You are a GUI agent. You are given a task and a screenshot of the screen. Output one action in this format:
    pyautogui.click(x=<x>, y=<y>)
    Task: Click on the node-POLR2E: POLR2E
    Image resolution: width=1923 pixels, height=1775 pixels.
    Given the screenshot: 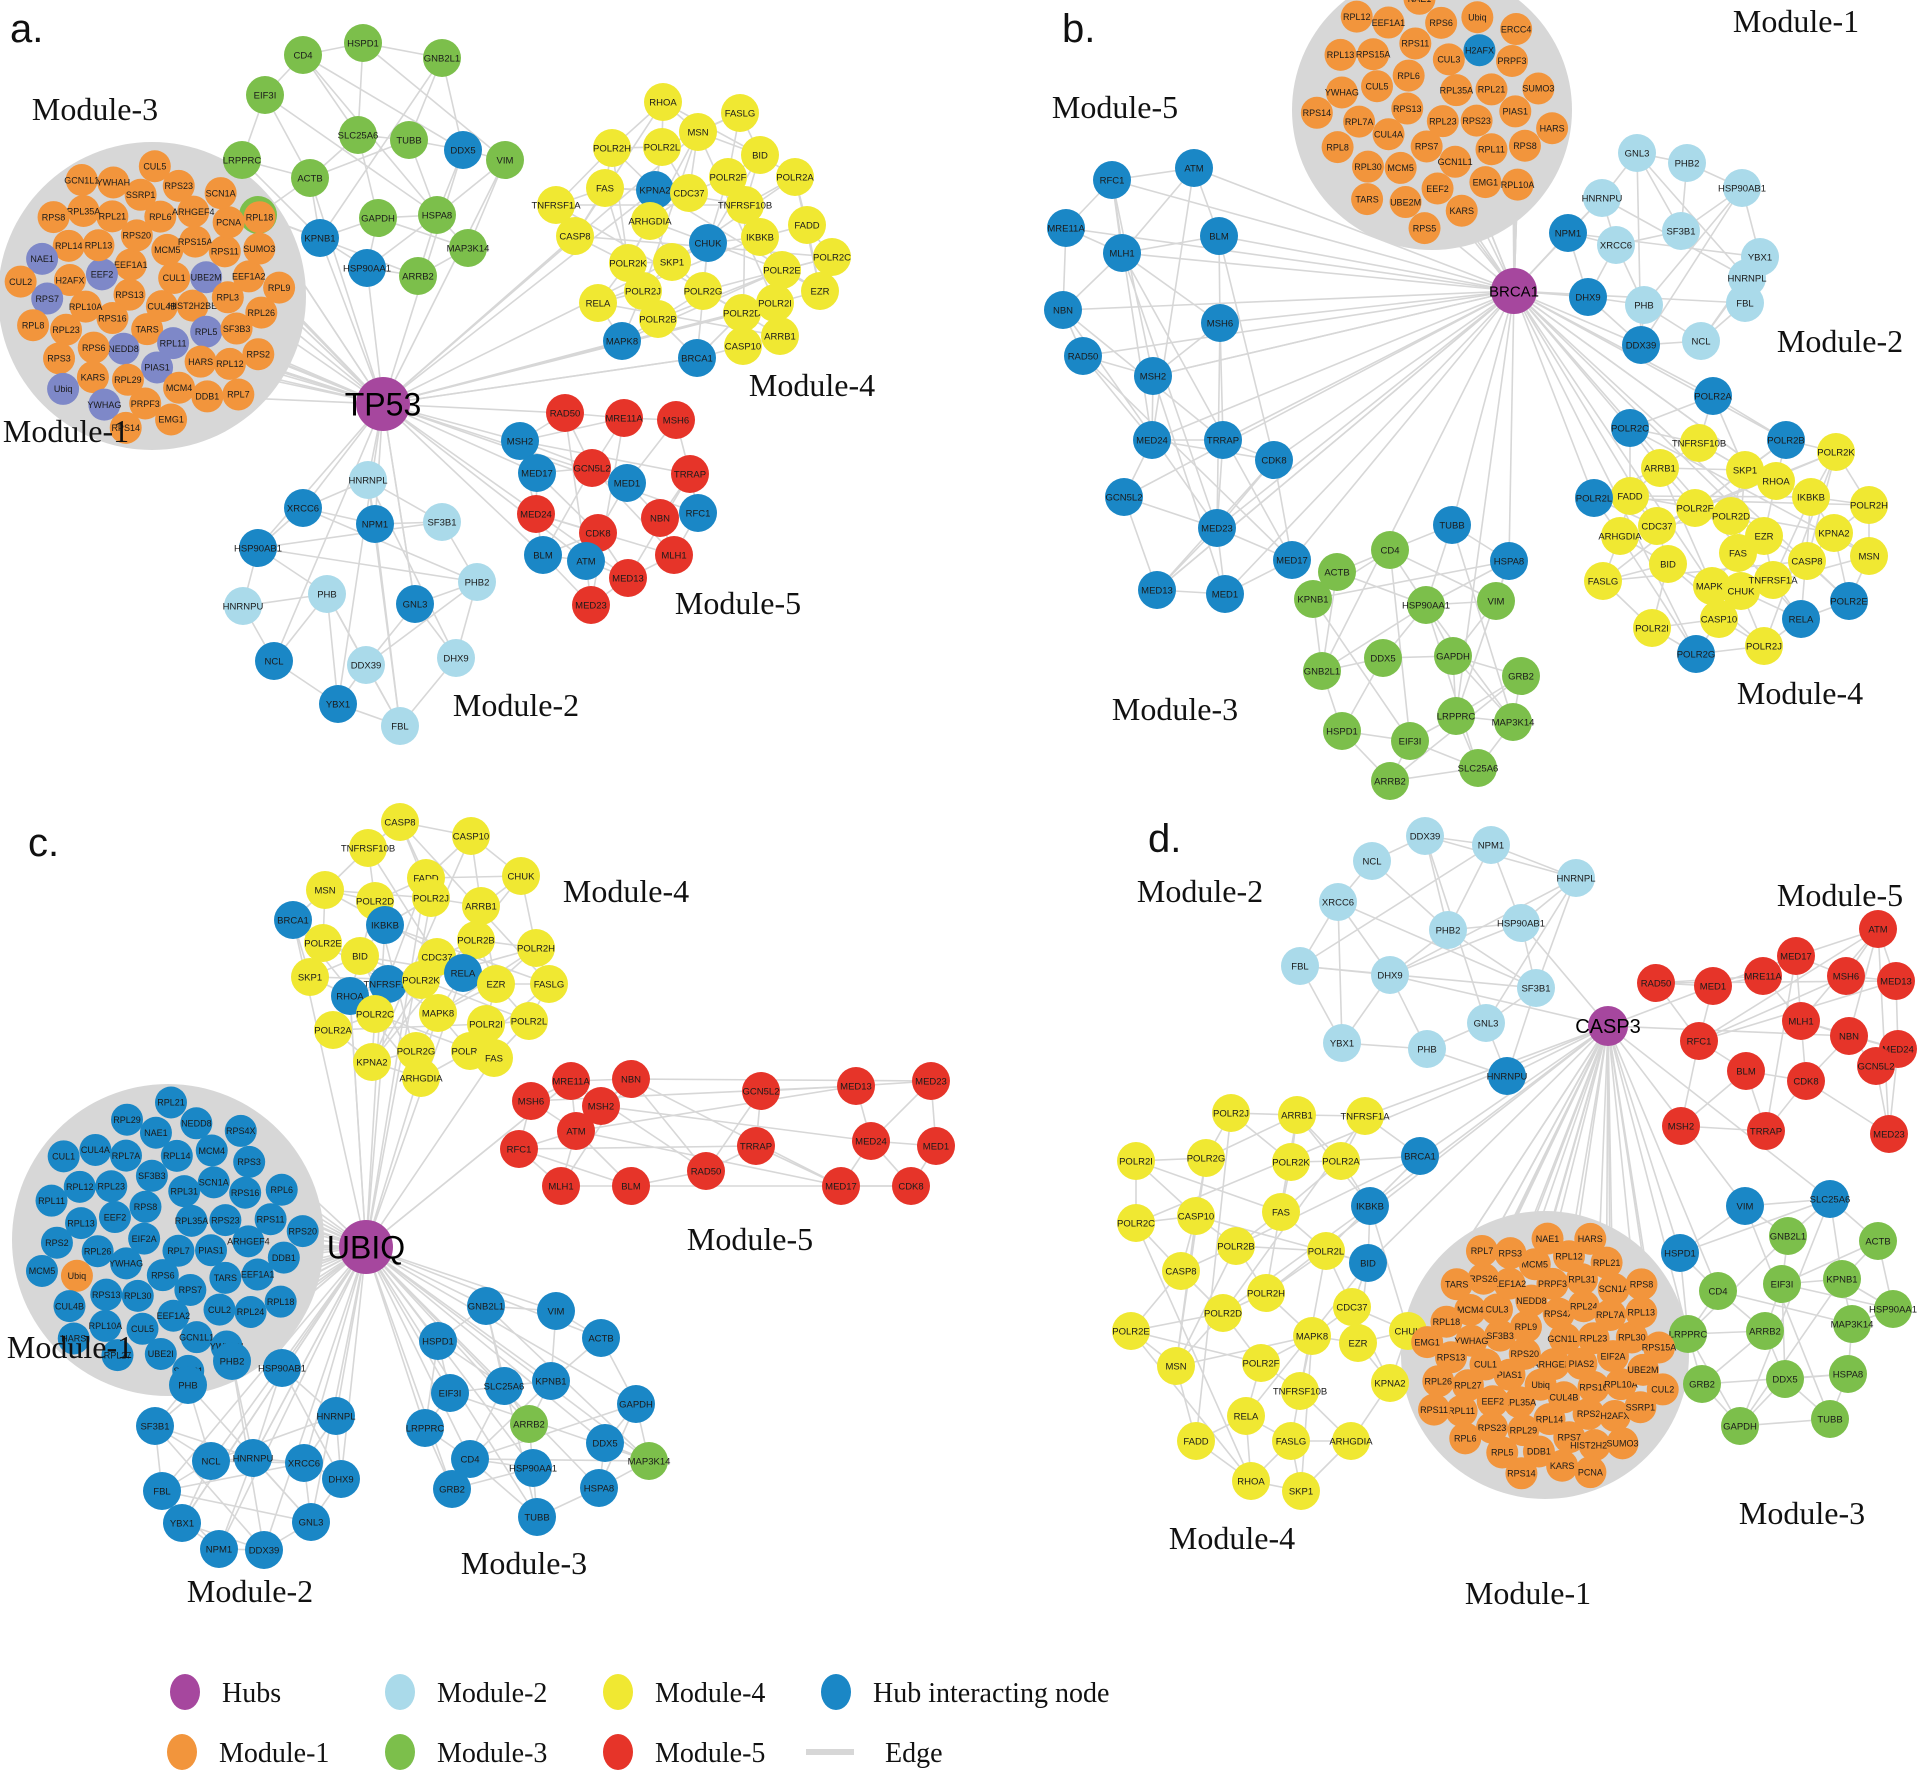 What is the action you would take?
    pyautogui.click(x=782, y=270)
    